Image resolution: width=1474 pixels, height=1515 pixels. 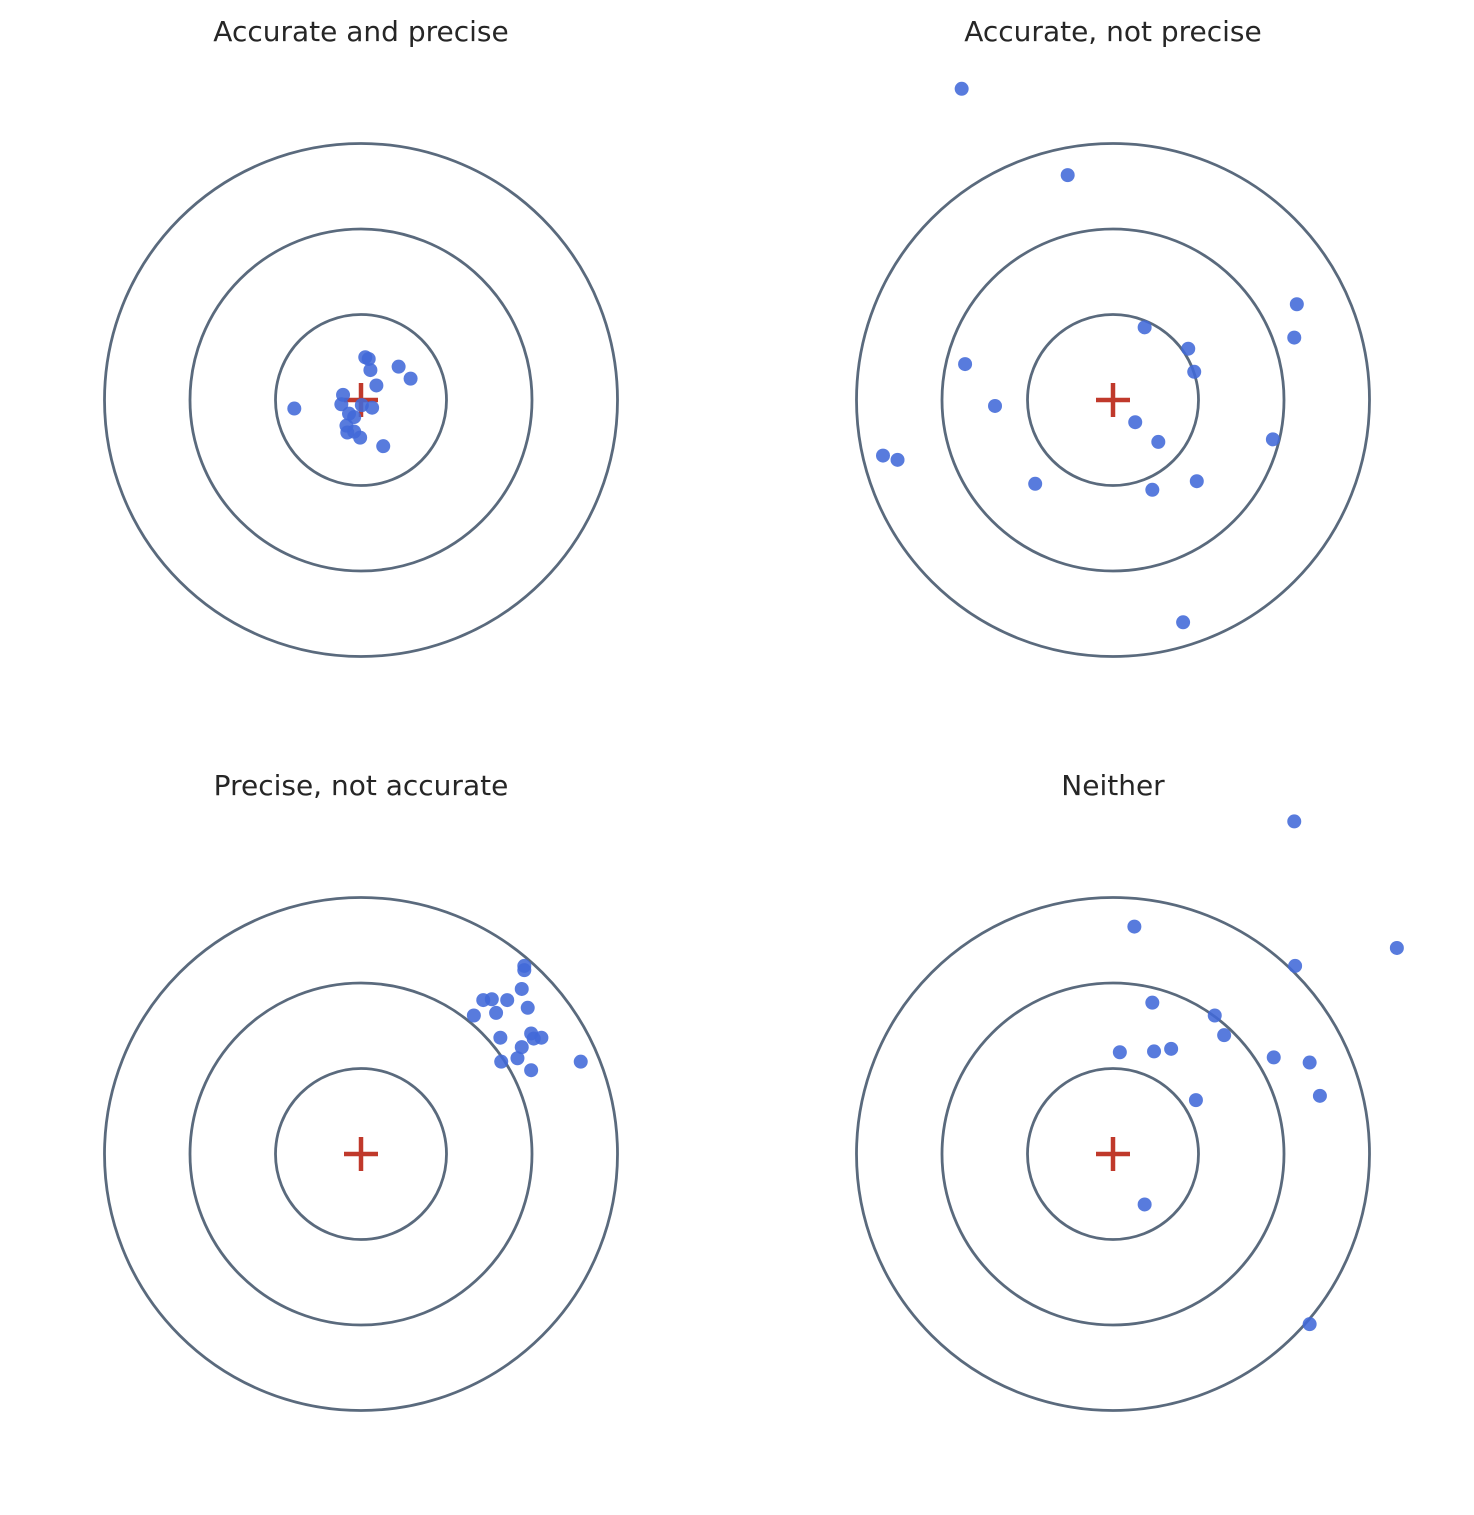 What do you see at coordinates (361, 785) in the screenshot?
I see `panel-title: Precise, not accurate` at bounding box center [361, 785].